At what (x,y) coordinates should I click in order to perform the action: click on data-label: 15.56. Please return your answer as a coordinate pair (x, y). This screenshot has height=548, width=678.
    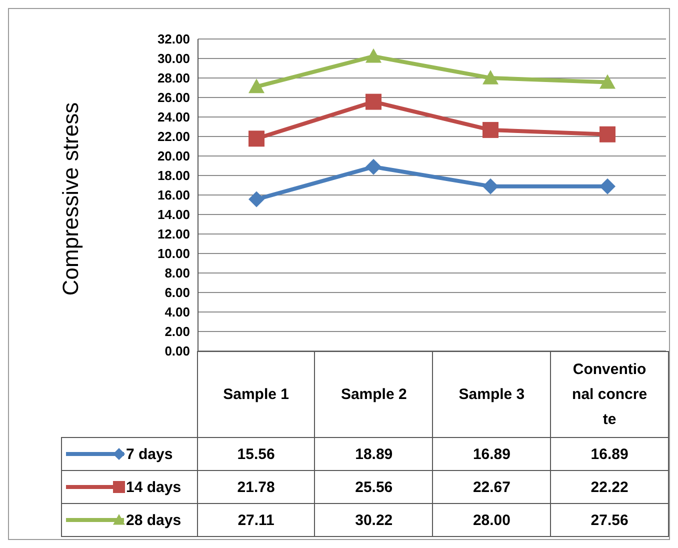
    Looking at the image, I should click on (256, 454).